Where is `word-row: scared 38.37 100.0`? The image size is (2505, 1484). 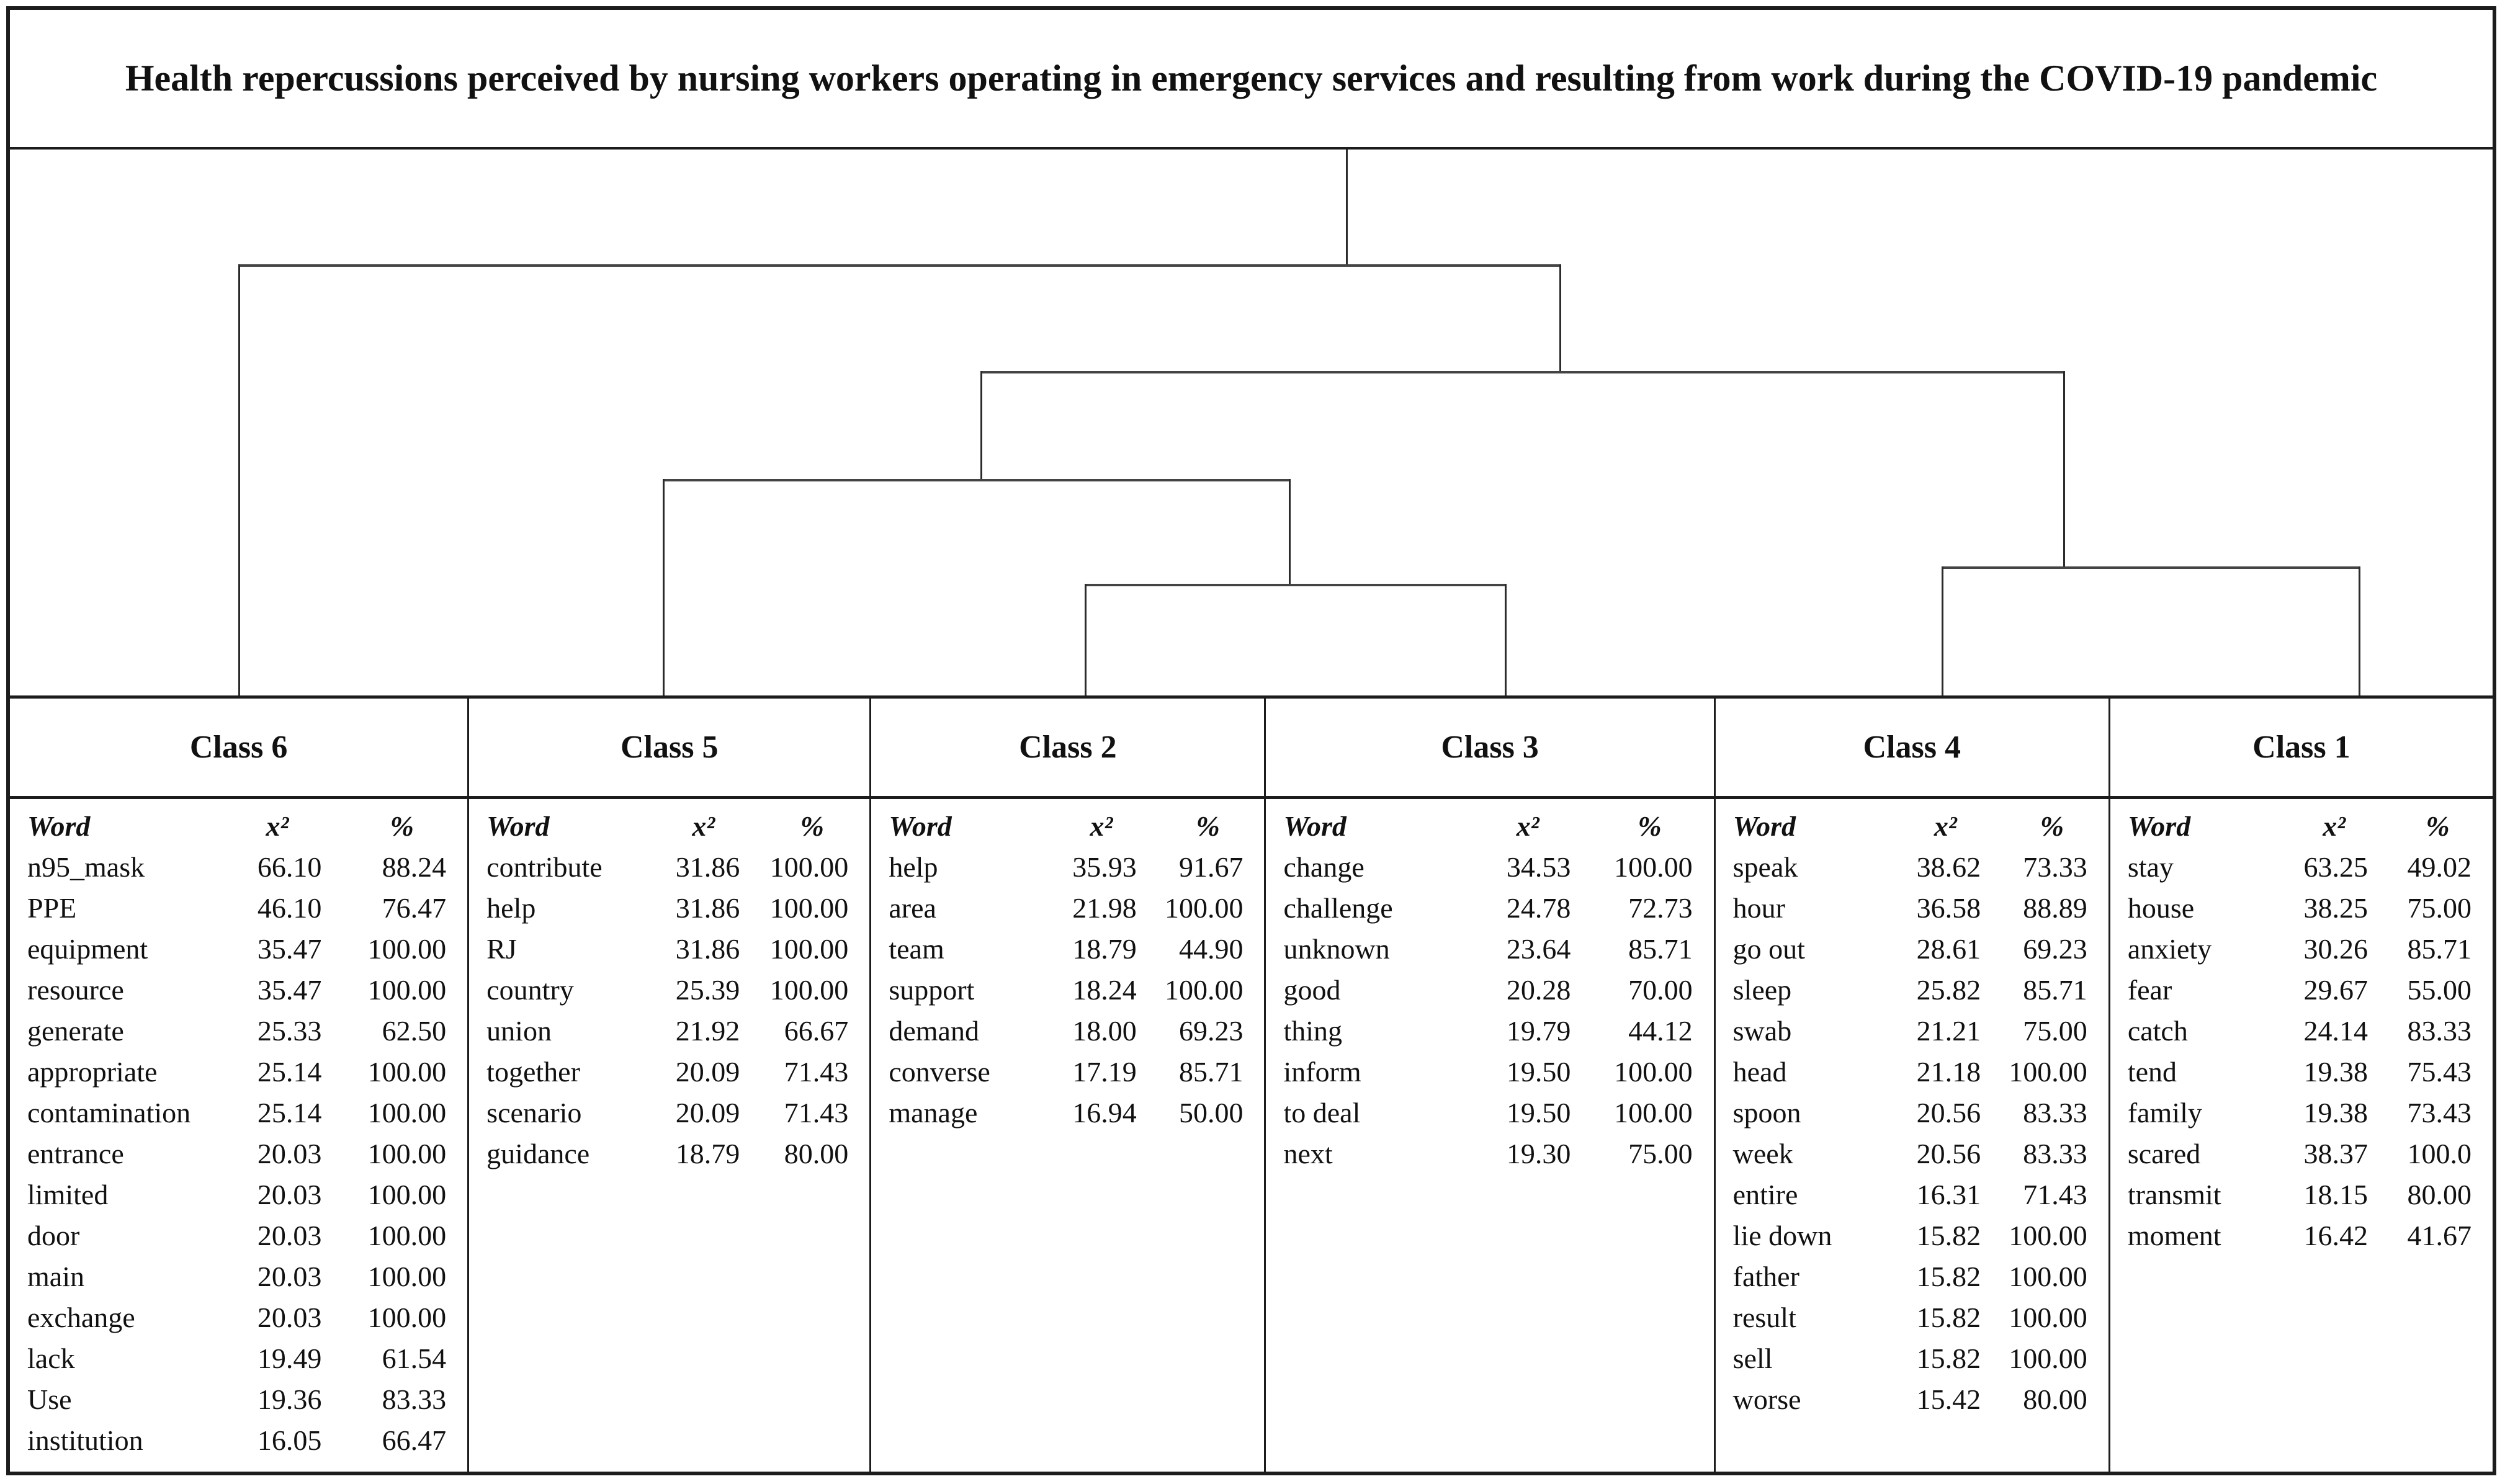
word-row: scared 38.37 100.0 is located at coordinates (2308, 1153).